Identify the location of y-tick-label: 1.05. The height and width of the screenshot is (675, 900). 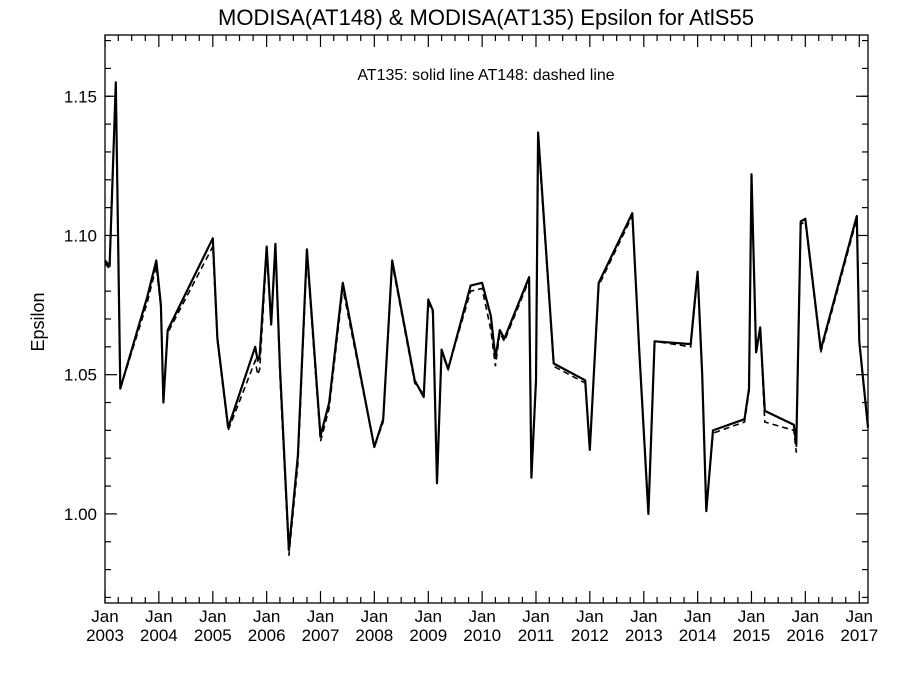
(80, 375).